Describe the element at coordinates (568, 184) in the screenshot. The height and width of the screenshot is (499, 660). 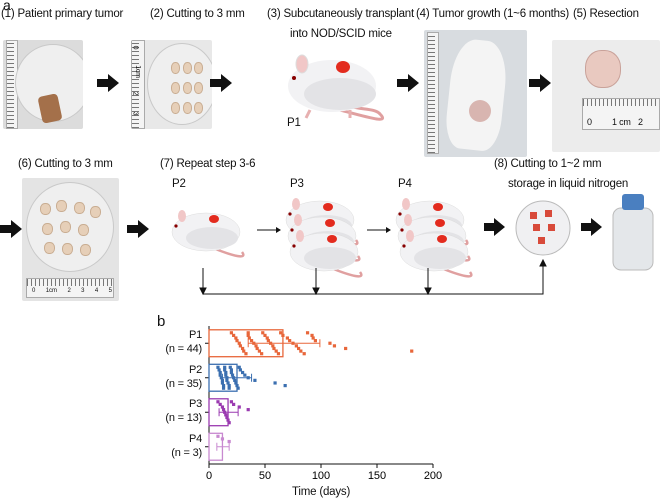
I see `step-8-label-line2: storage in liquid nitrogen` at that location.